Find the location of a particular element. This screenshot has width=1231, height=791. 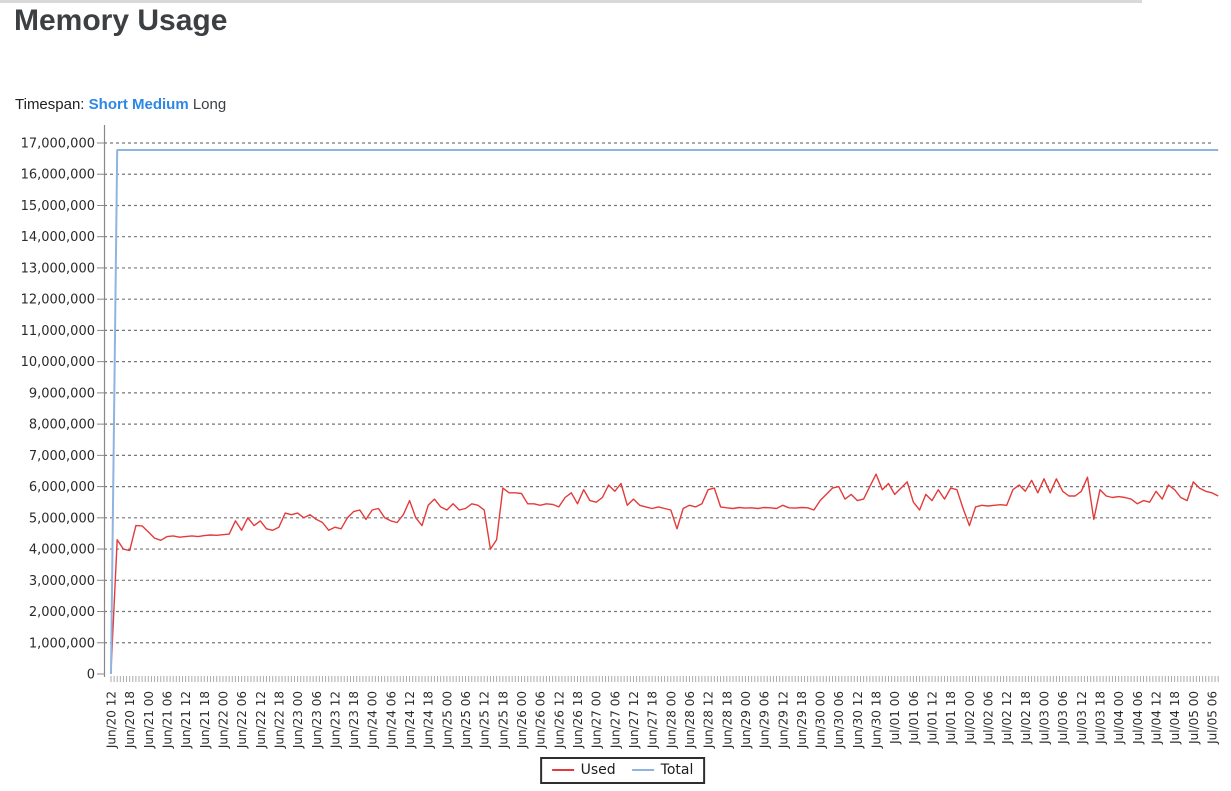

svg-text: Jun/26 18 is located at coordinates (578, 720).